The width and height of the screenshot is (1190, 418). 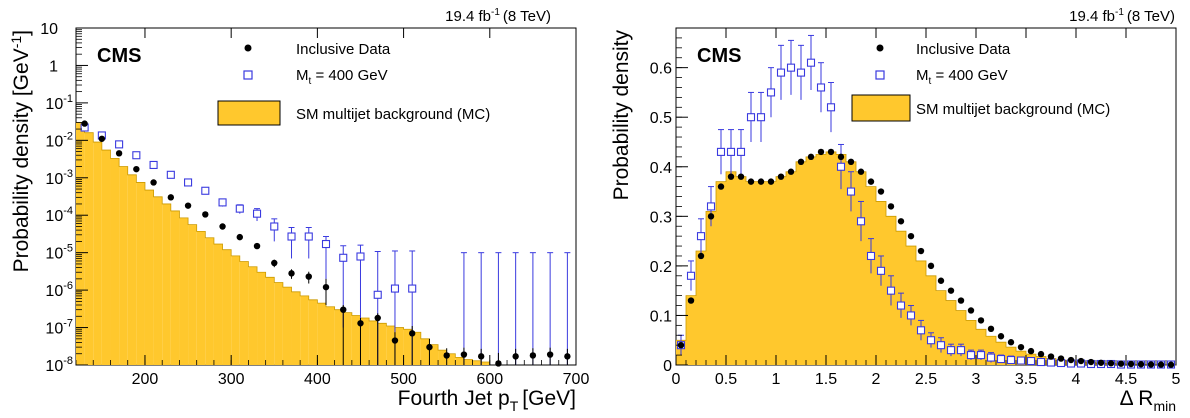 I want to click on right-y-tick-label: 0.2, so click(x=661, y=267).